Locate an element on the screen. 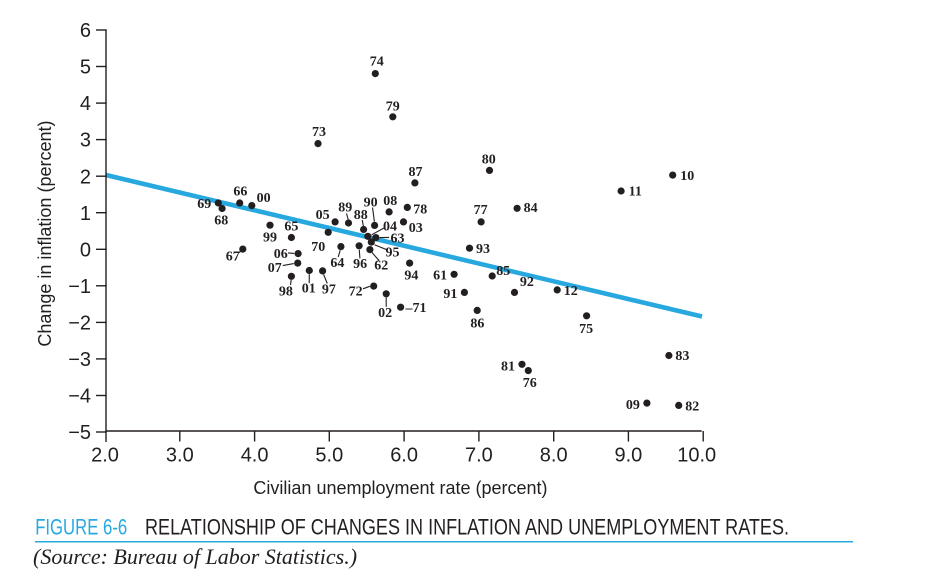 This screenshot has height=583, width=948. svg-text: 98 is located at coordinates (286, 291).